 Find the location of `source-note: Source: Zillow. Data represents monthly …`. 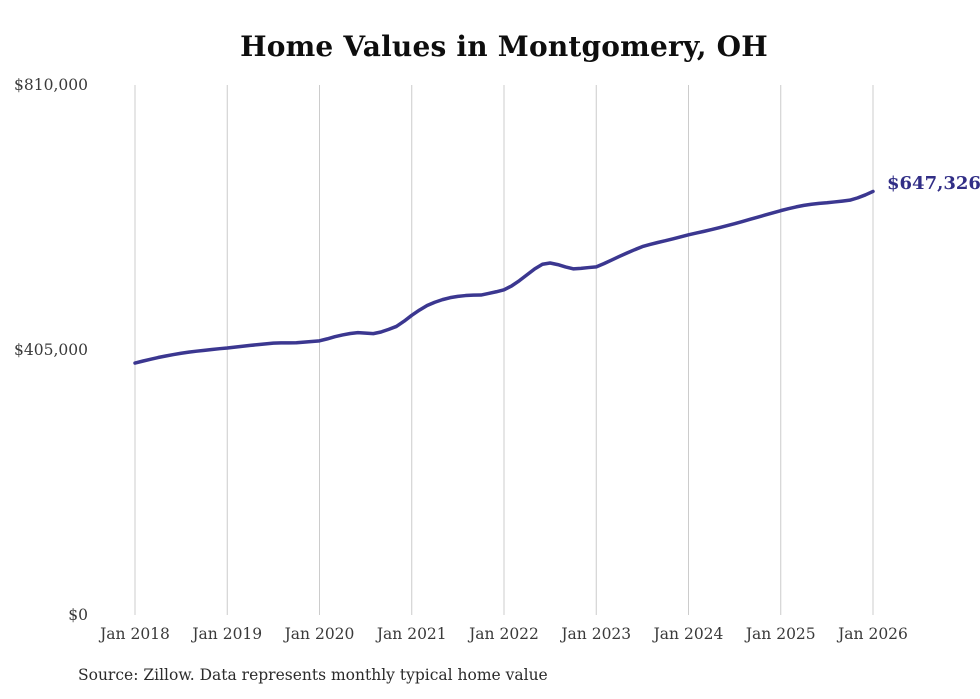

source-note: Source: Zillow. Data represents monthly … is located at coordinates (313, 675).